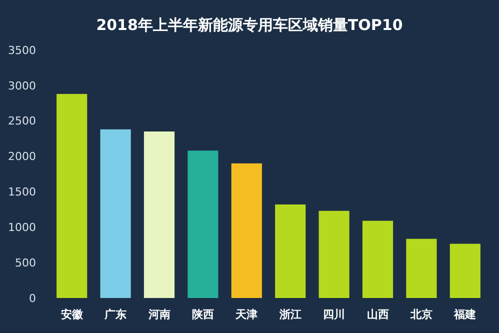 The height and width of the screenshot is (333, 499). Describe the element at coordinates (32, 298) in the screenshot. I see `y-tick-label: 0` at that location.